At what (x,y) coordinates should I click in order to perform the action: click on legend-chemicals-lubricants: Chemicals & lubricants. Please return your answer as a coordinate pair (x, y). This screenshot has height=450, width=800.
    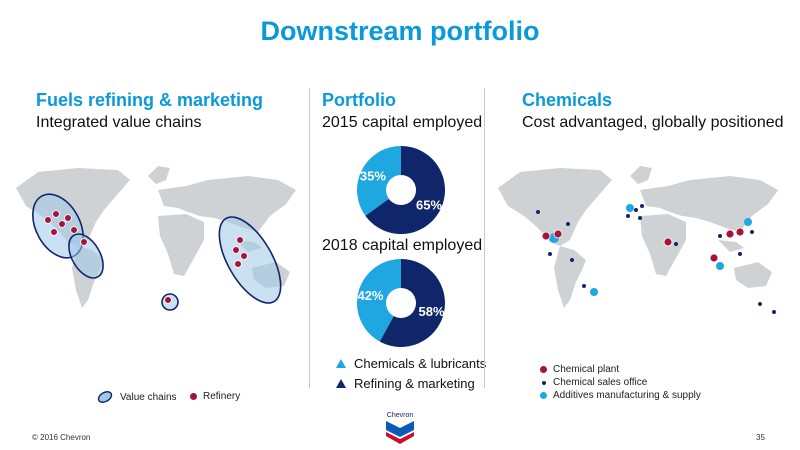
    Looking at the image, I should click on (411, 363).